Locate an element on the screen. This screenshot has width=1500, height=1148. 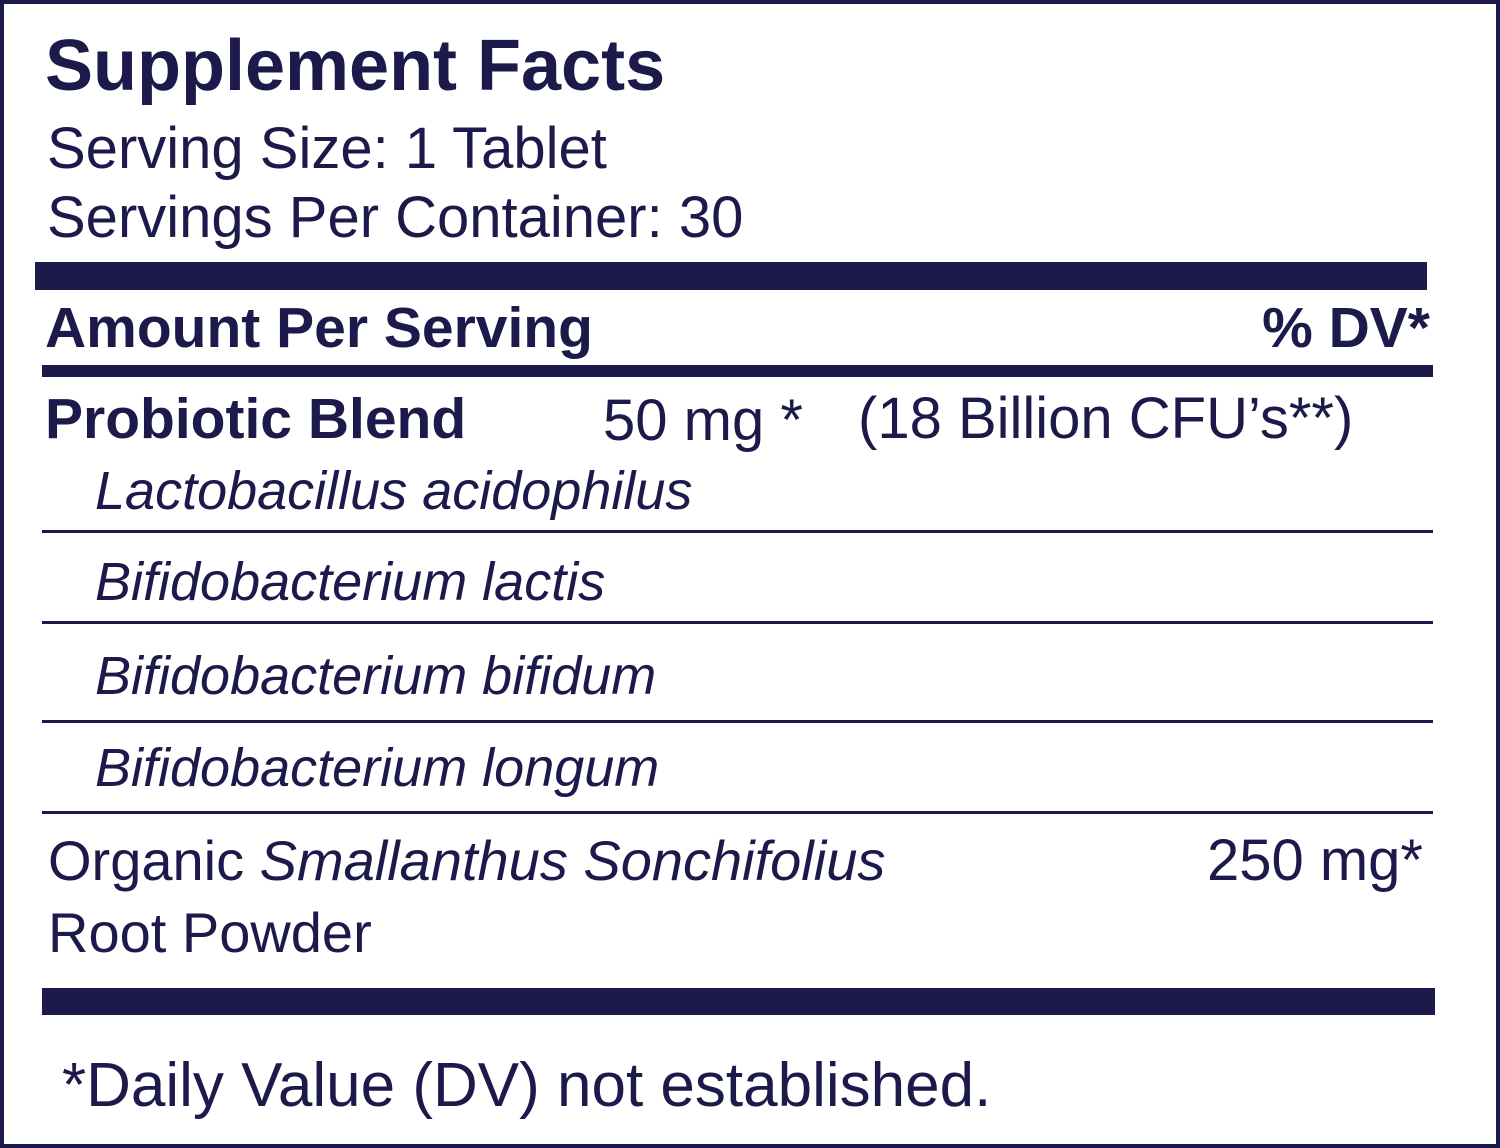
ingredient-amount: 250 mg* is located at coordinates (1315, 860).